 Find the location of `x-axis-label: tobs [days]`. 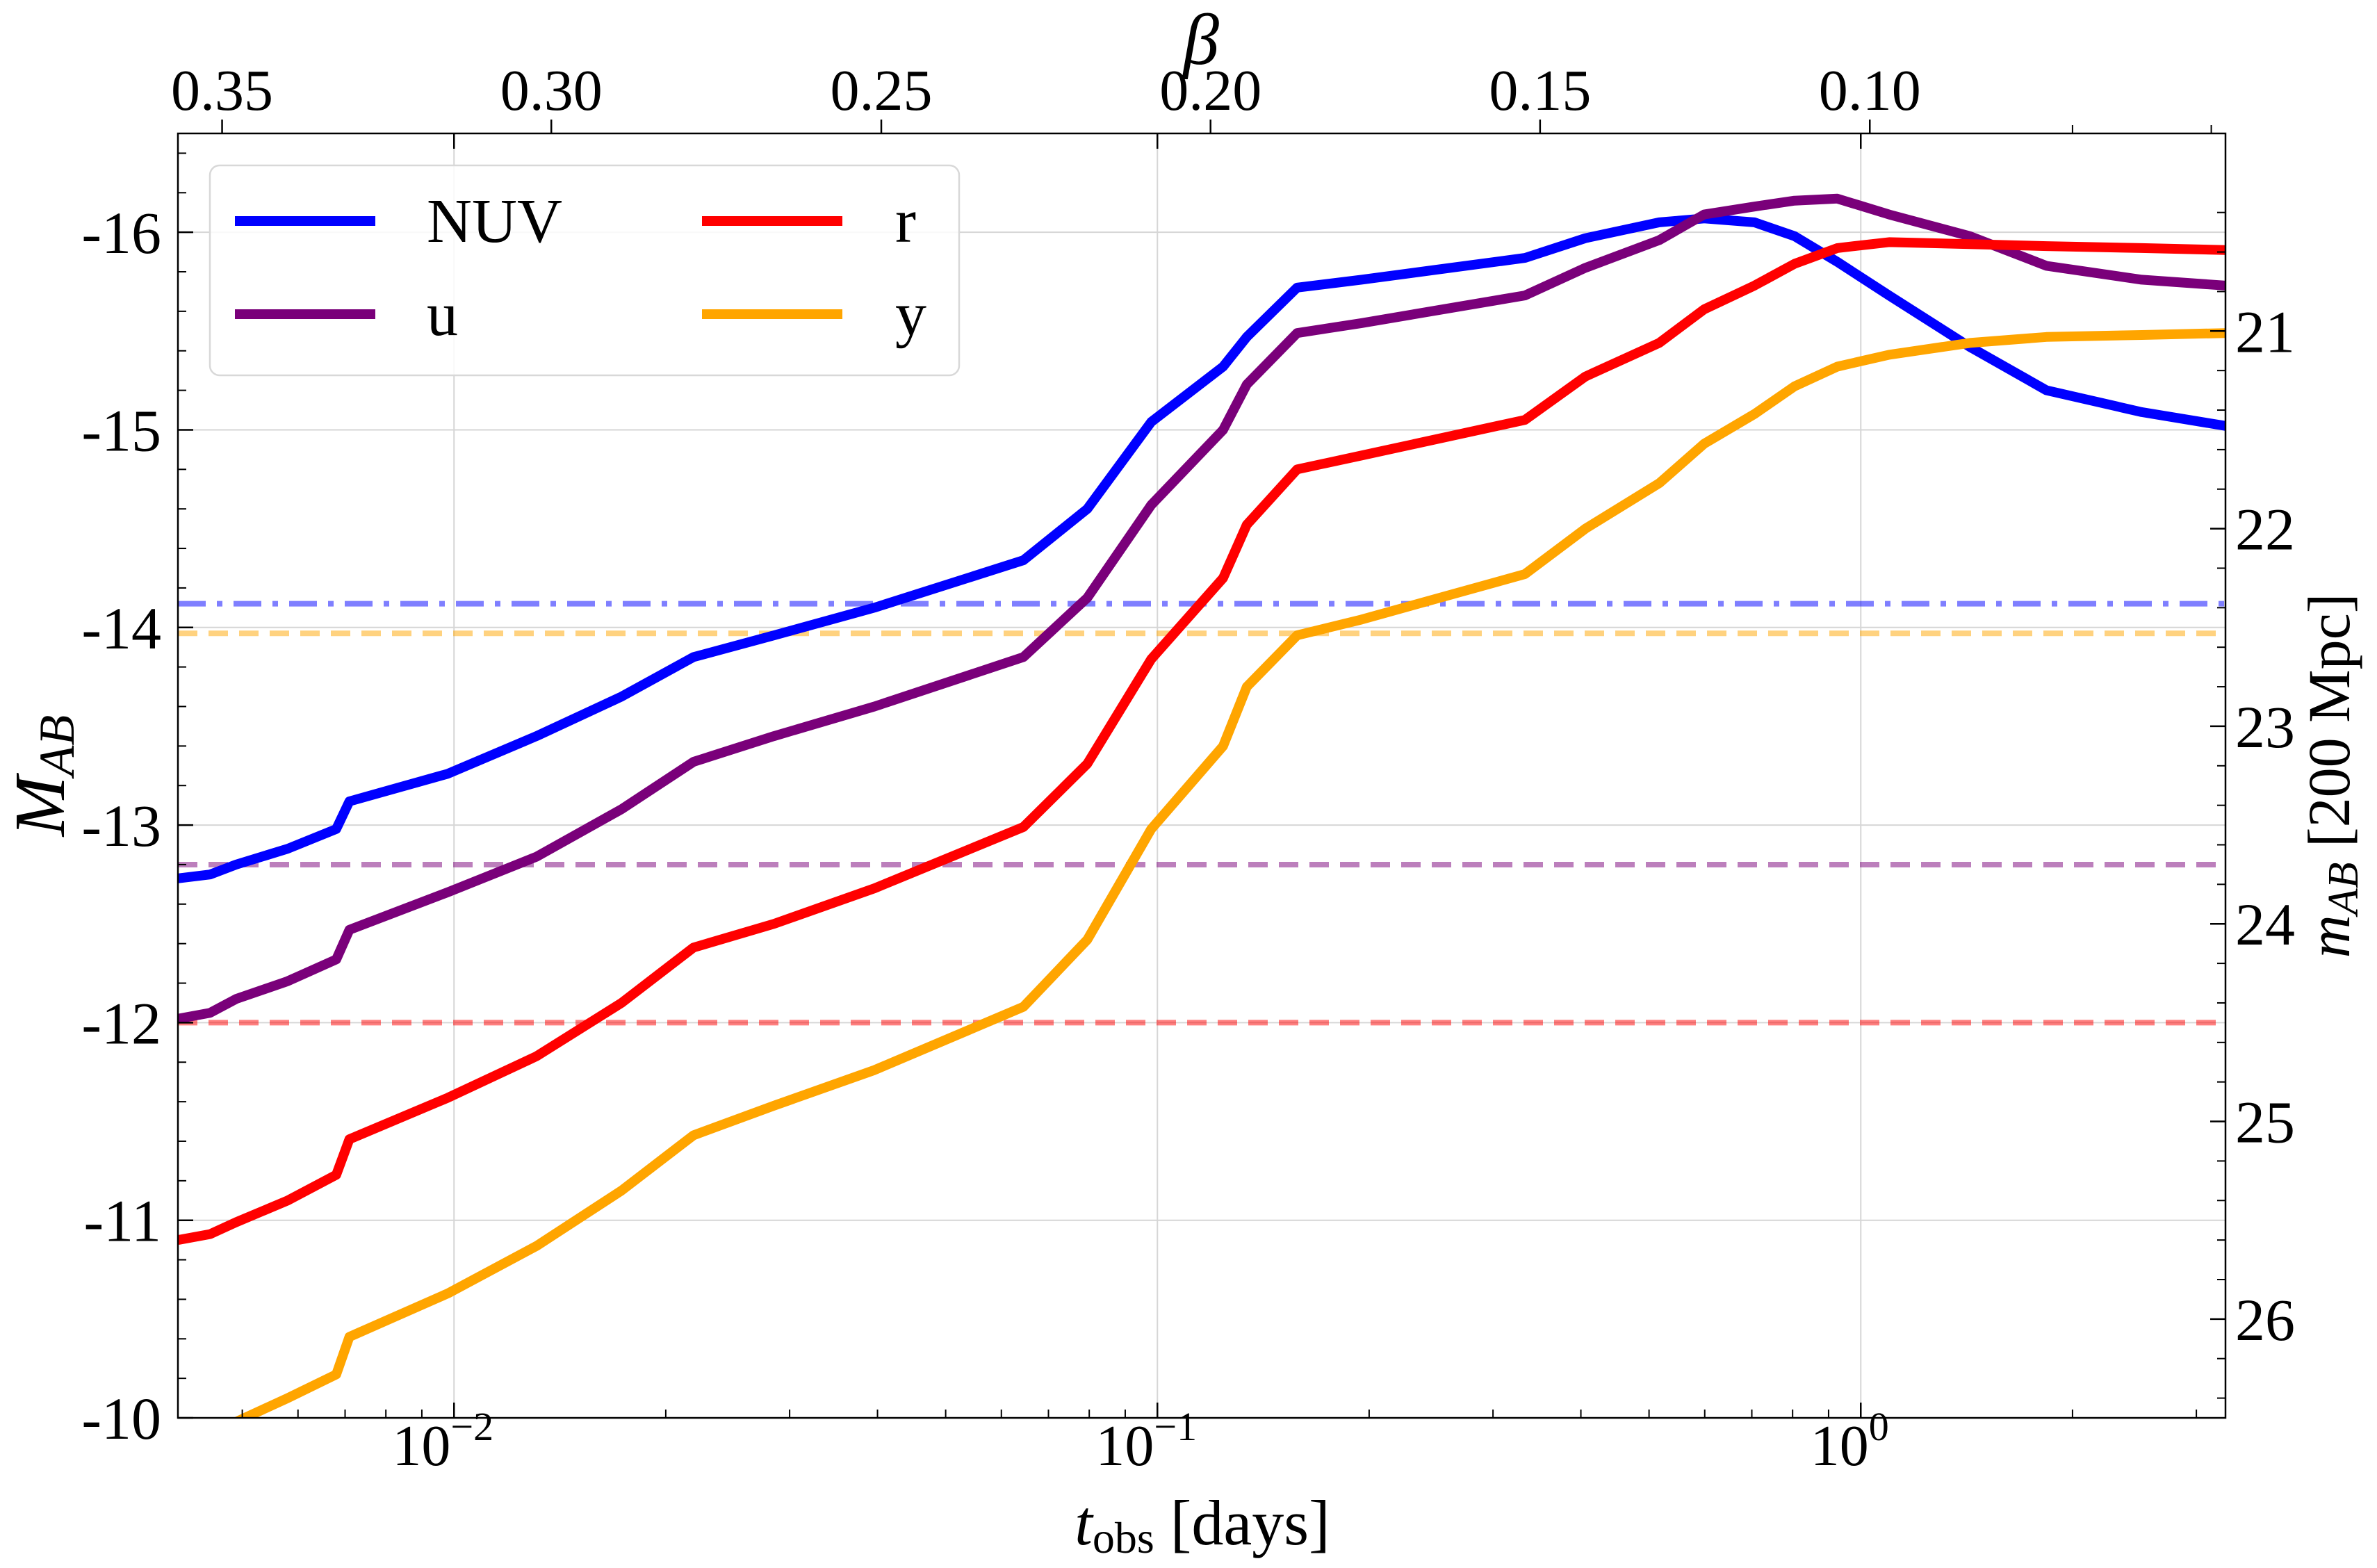

x-axis-label: tobs [days] is located at coordinates (1202, 1524).